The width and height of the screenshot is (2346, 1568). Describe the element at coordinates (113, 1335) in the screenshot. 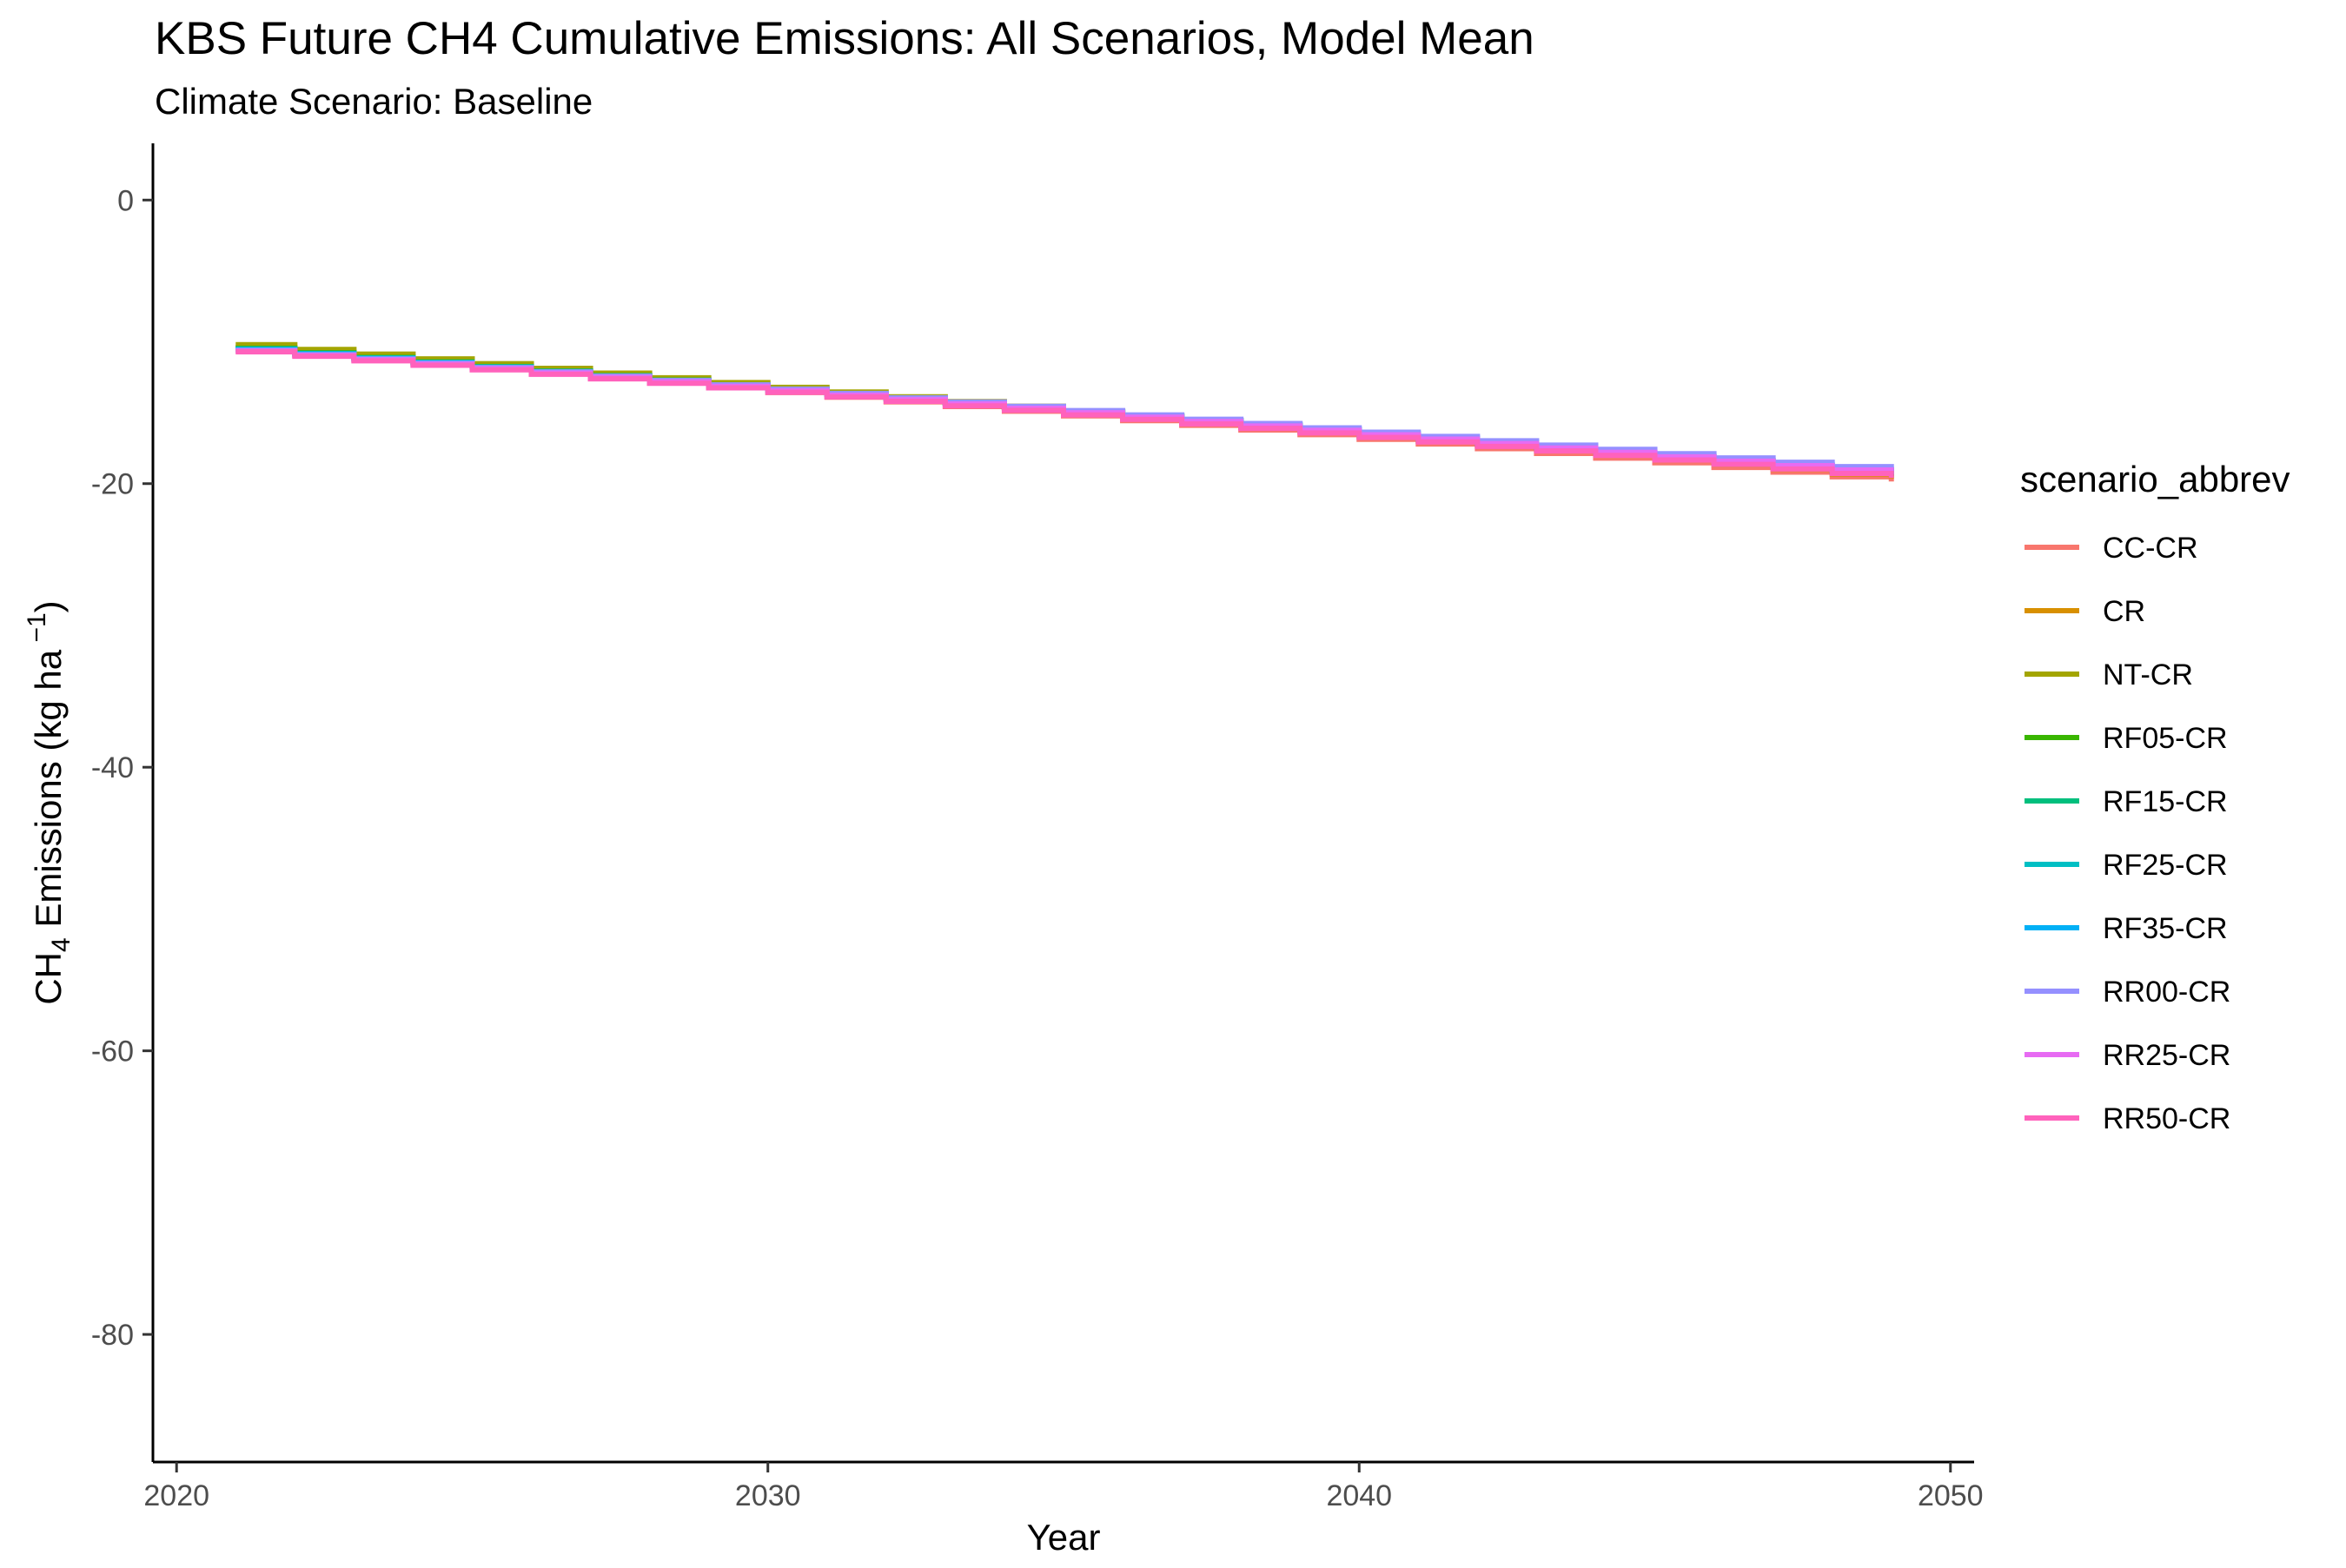

I see `y-tick-label: -80` at that location.